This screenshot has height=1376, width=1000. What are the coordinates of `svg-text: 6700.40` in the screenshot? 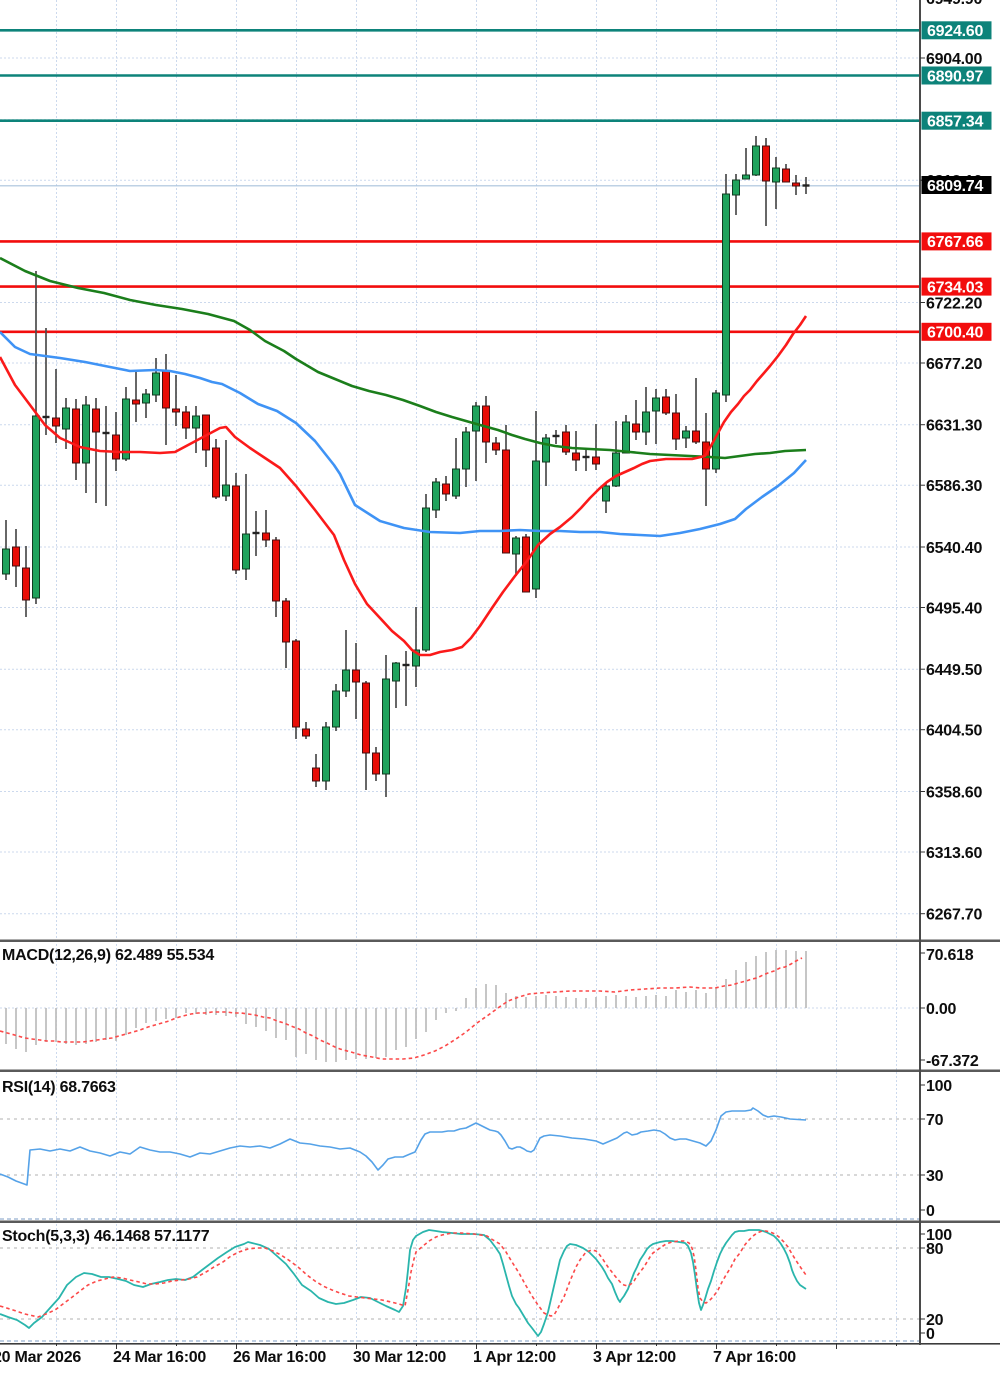 It's located at (955, 333).